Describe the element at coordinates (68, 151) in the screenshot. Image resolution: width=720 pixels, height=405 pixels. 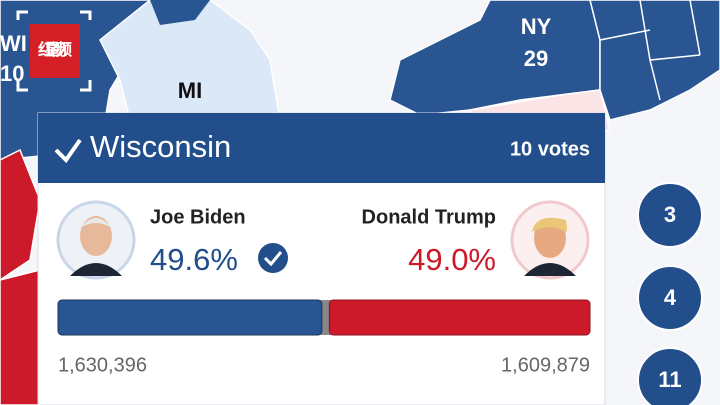
I see `check-icon` at that location.